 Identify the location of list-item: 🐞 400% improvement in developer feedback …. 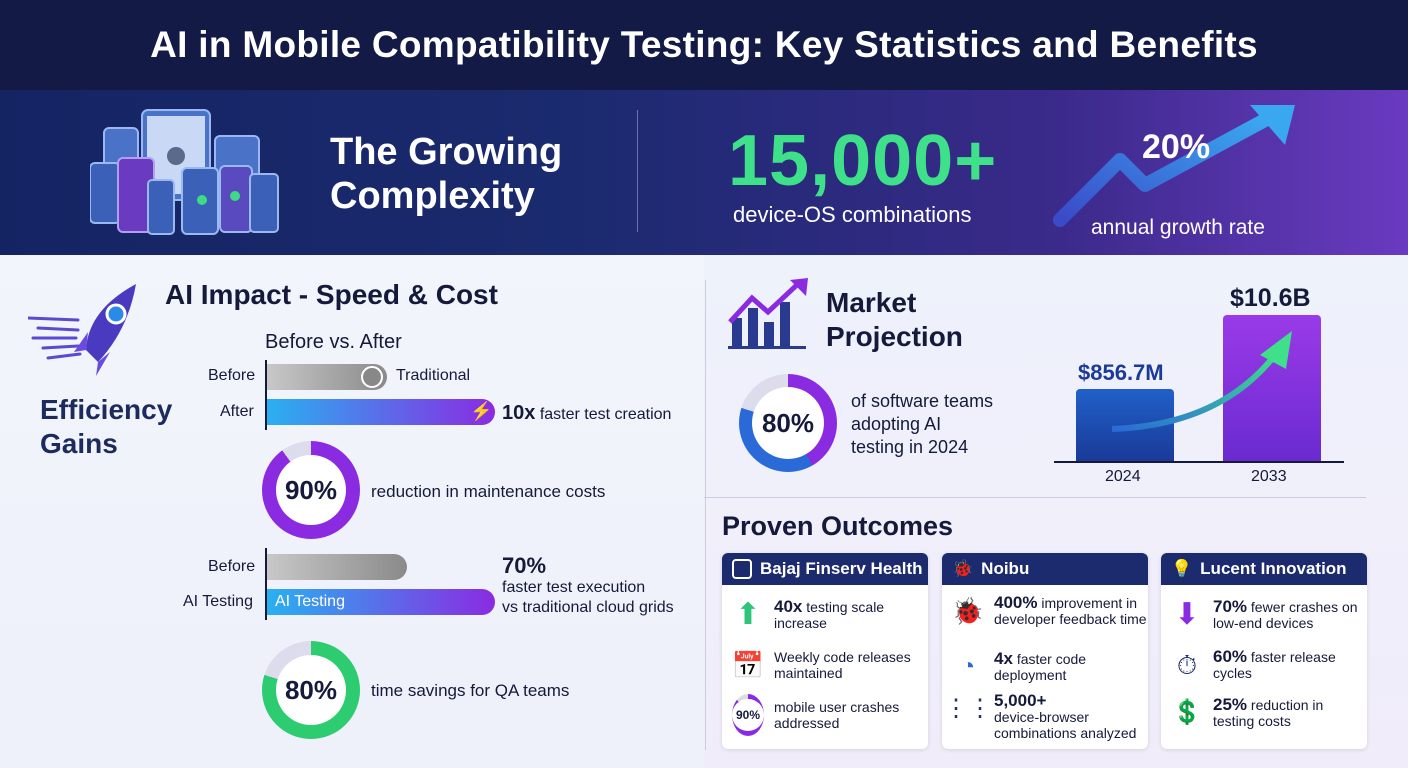
(1049, 610).